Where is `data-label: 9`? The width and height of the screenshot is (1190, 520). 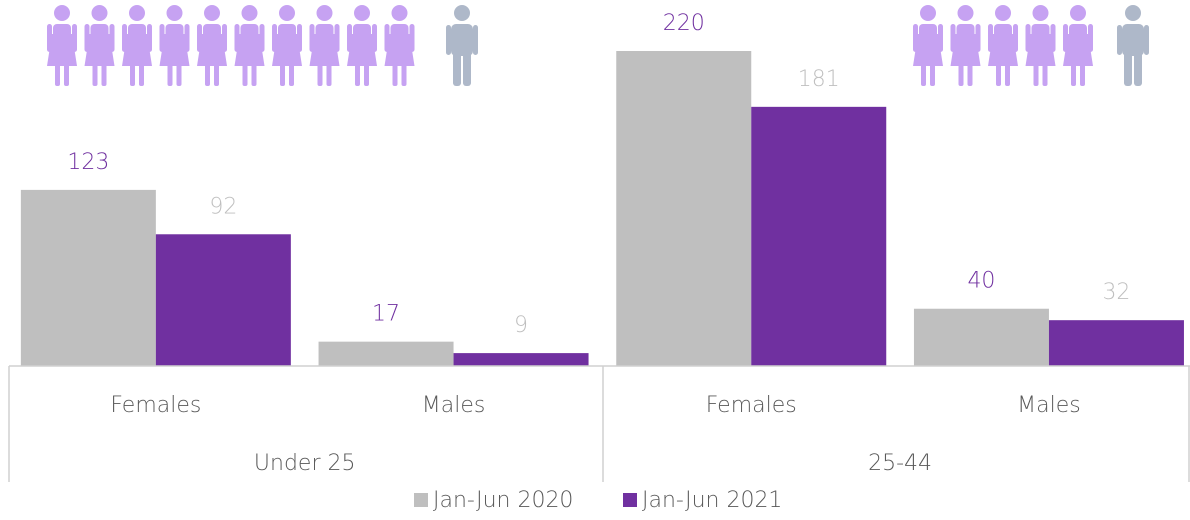 data-label: 9 is located at coordinates (521, 325).